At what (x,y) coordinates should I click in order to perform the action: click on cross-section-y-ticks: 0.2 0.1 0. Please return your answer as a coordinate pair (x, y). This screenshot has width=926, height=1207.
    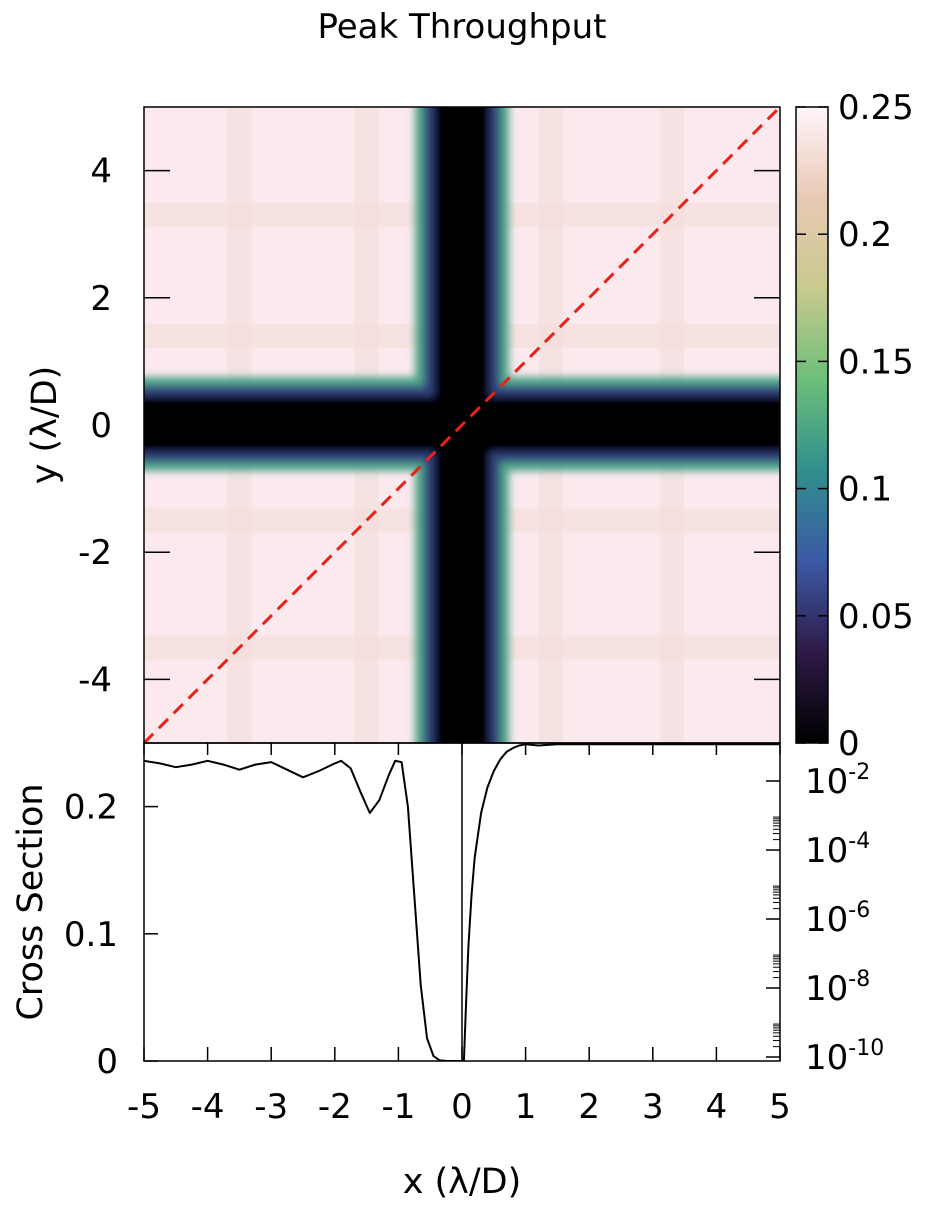
    Looking at the image, I should click on (111, 935).